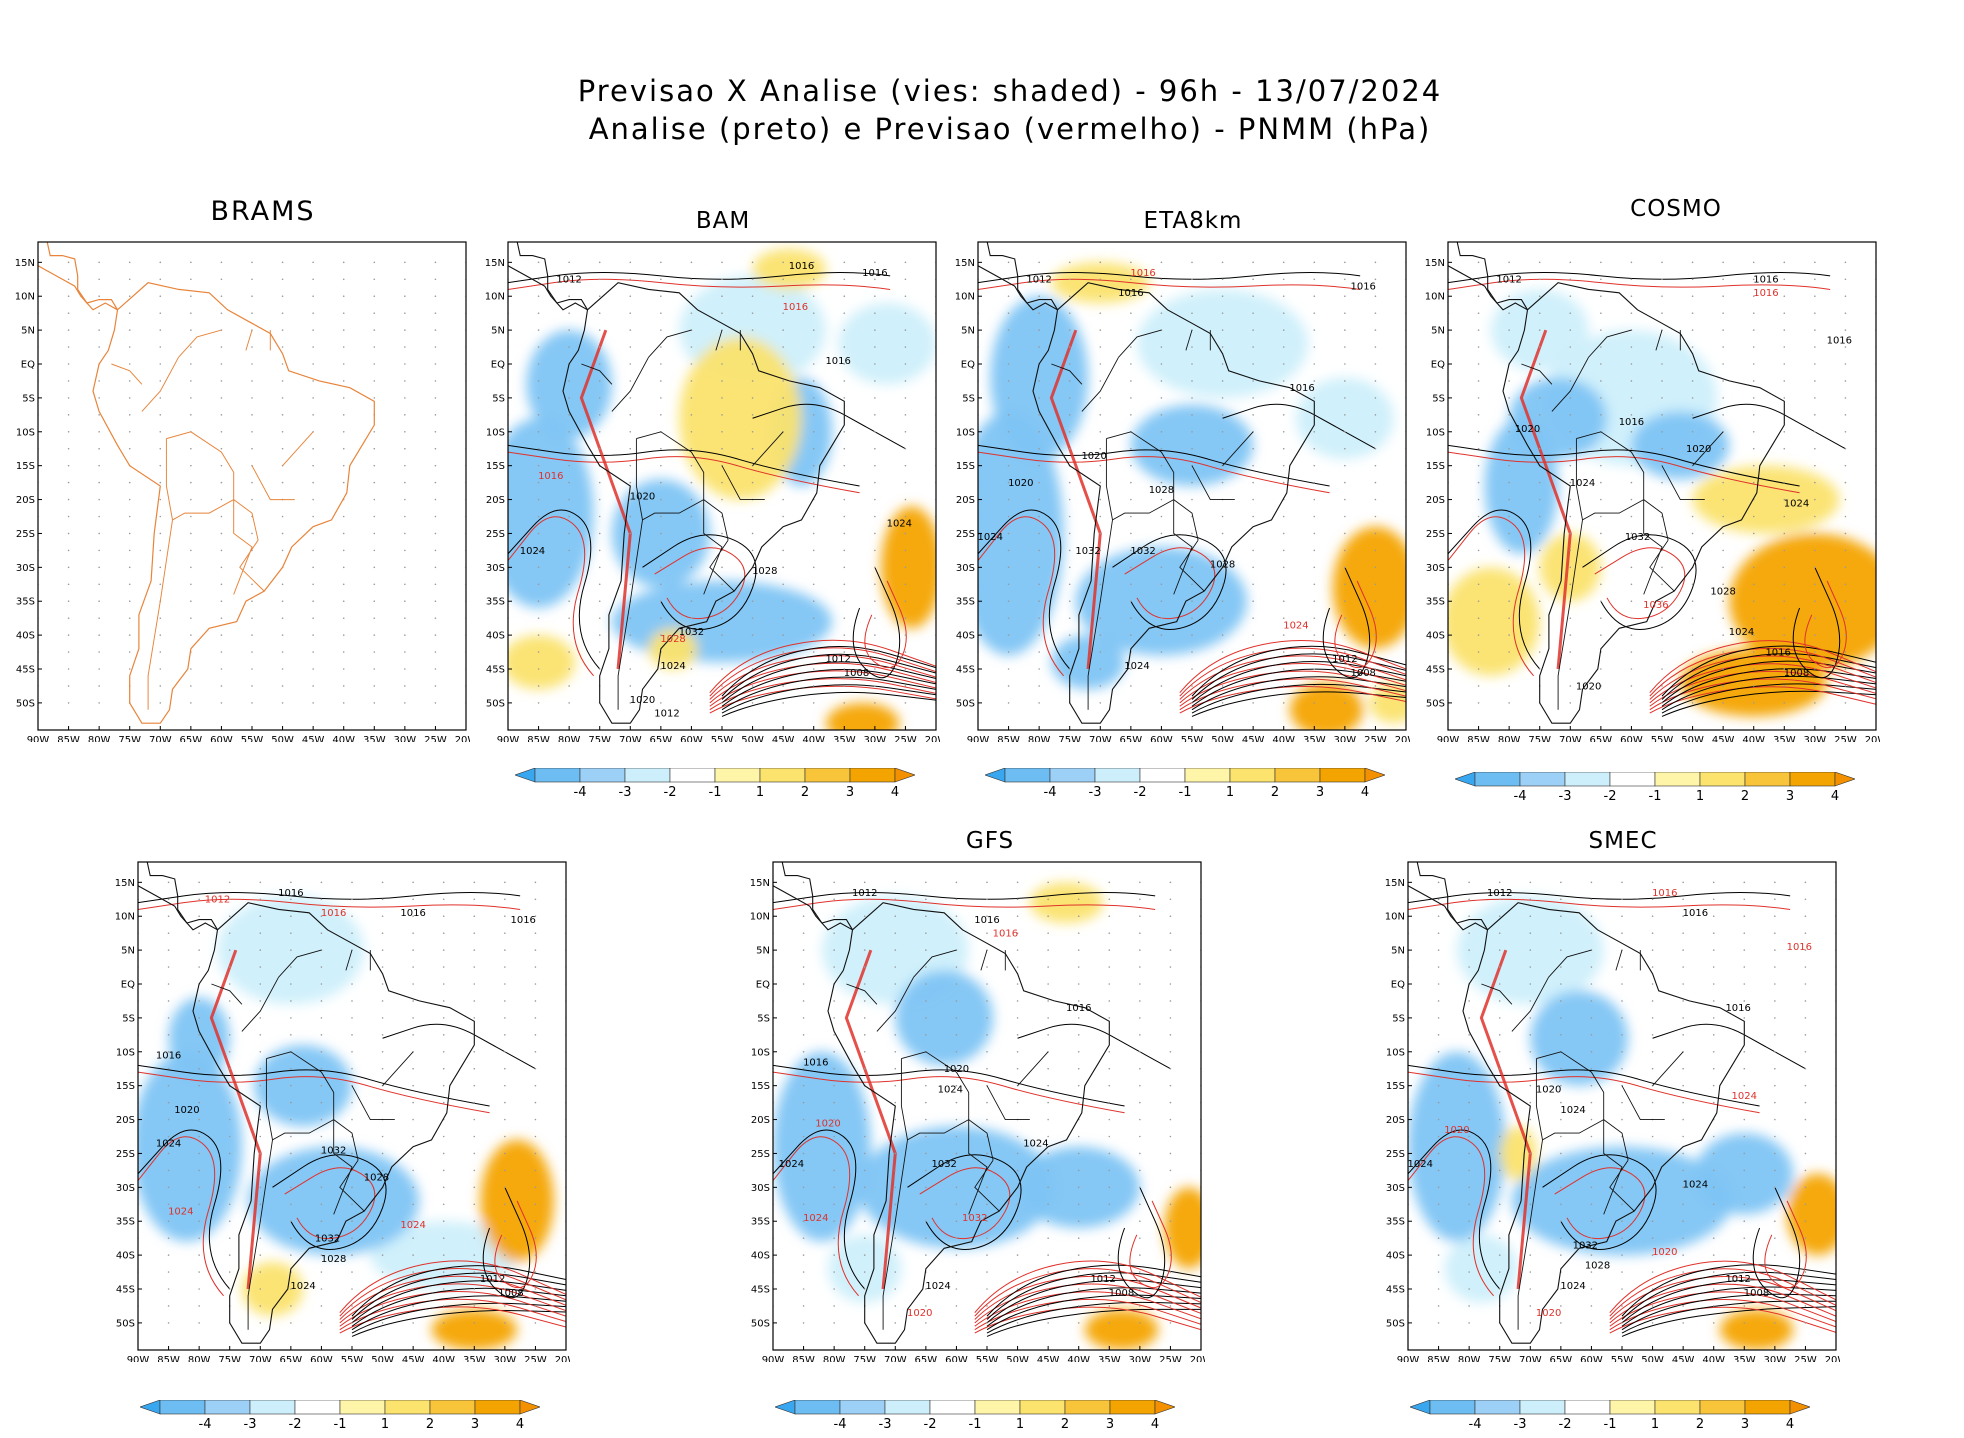 The width and height of the screenshot is (1964, 1438). Describe the element at coordinates (630, 738) in the screenshot. I see `lon-tick-label: 70W` at that location.